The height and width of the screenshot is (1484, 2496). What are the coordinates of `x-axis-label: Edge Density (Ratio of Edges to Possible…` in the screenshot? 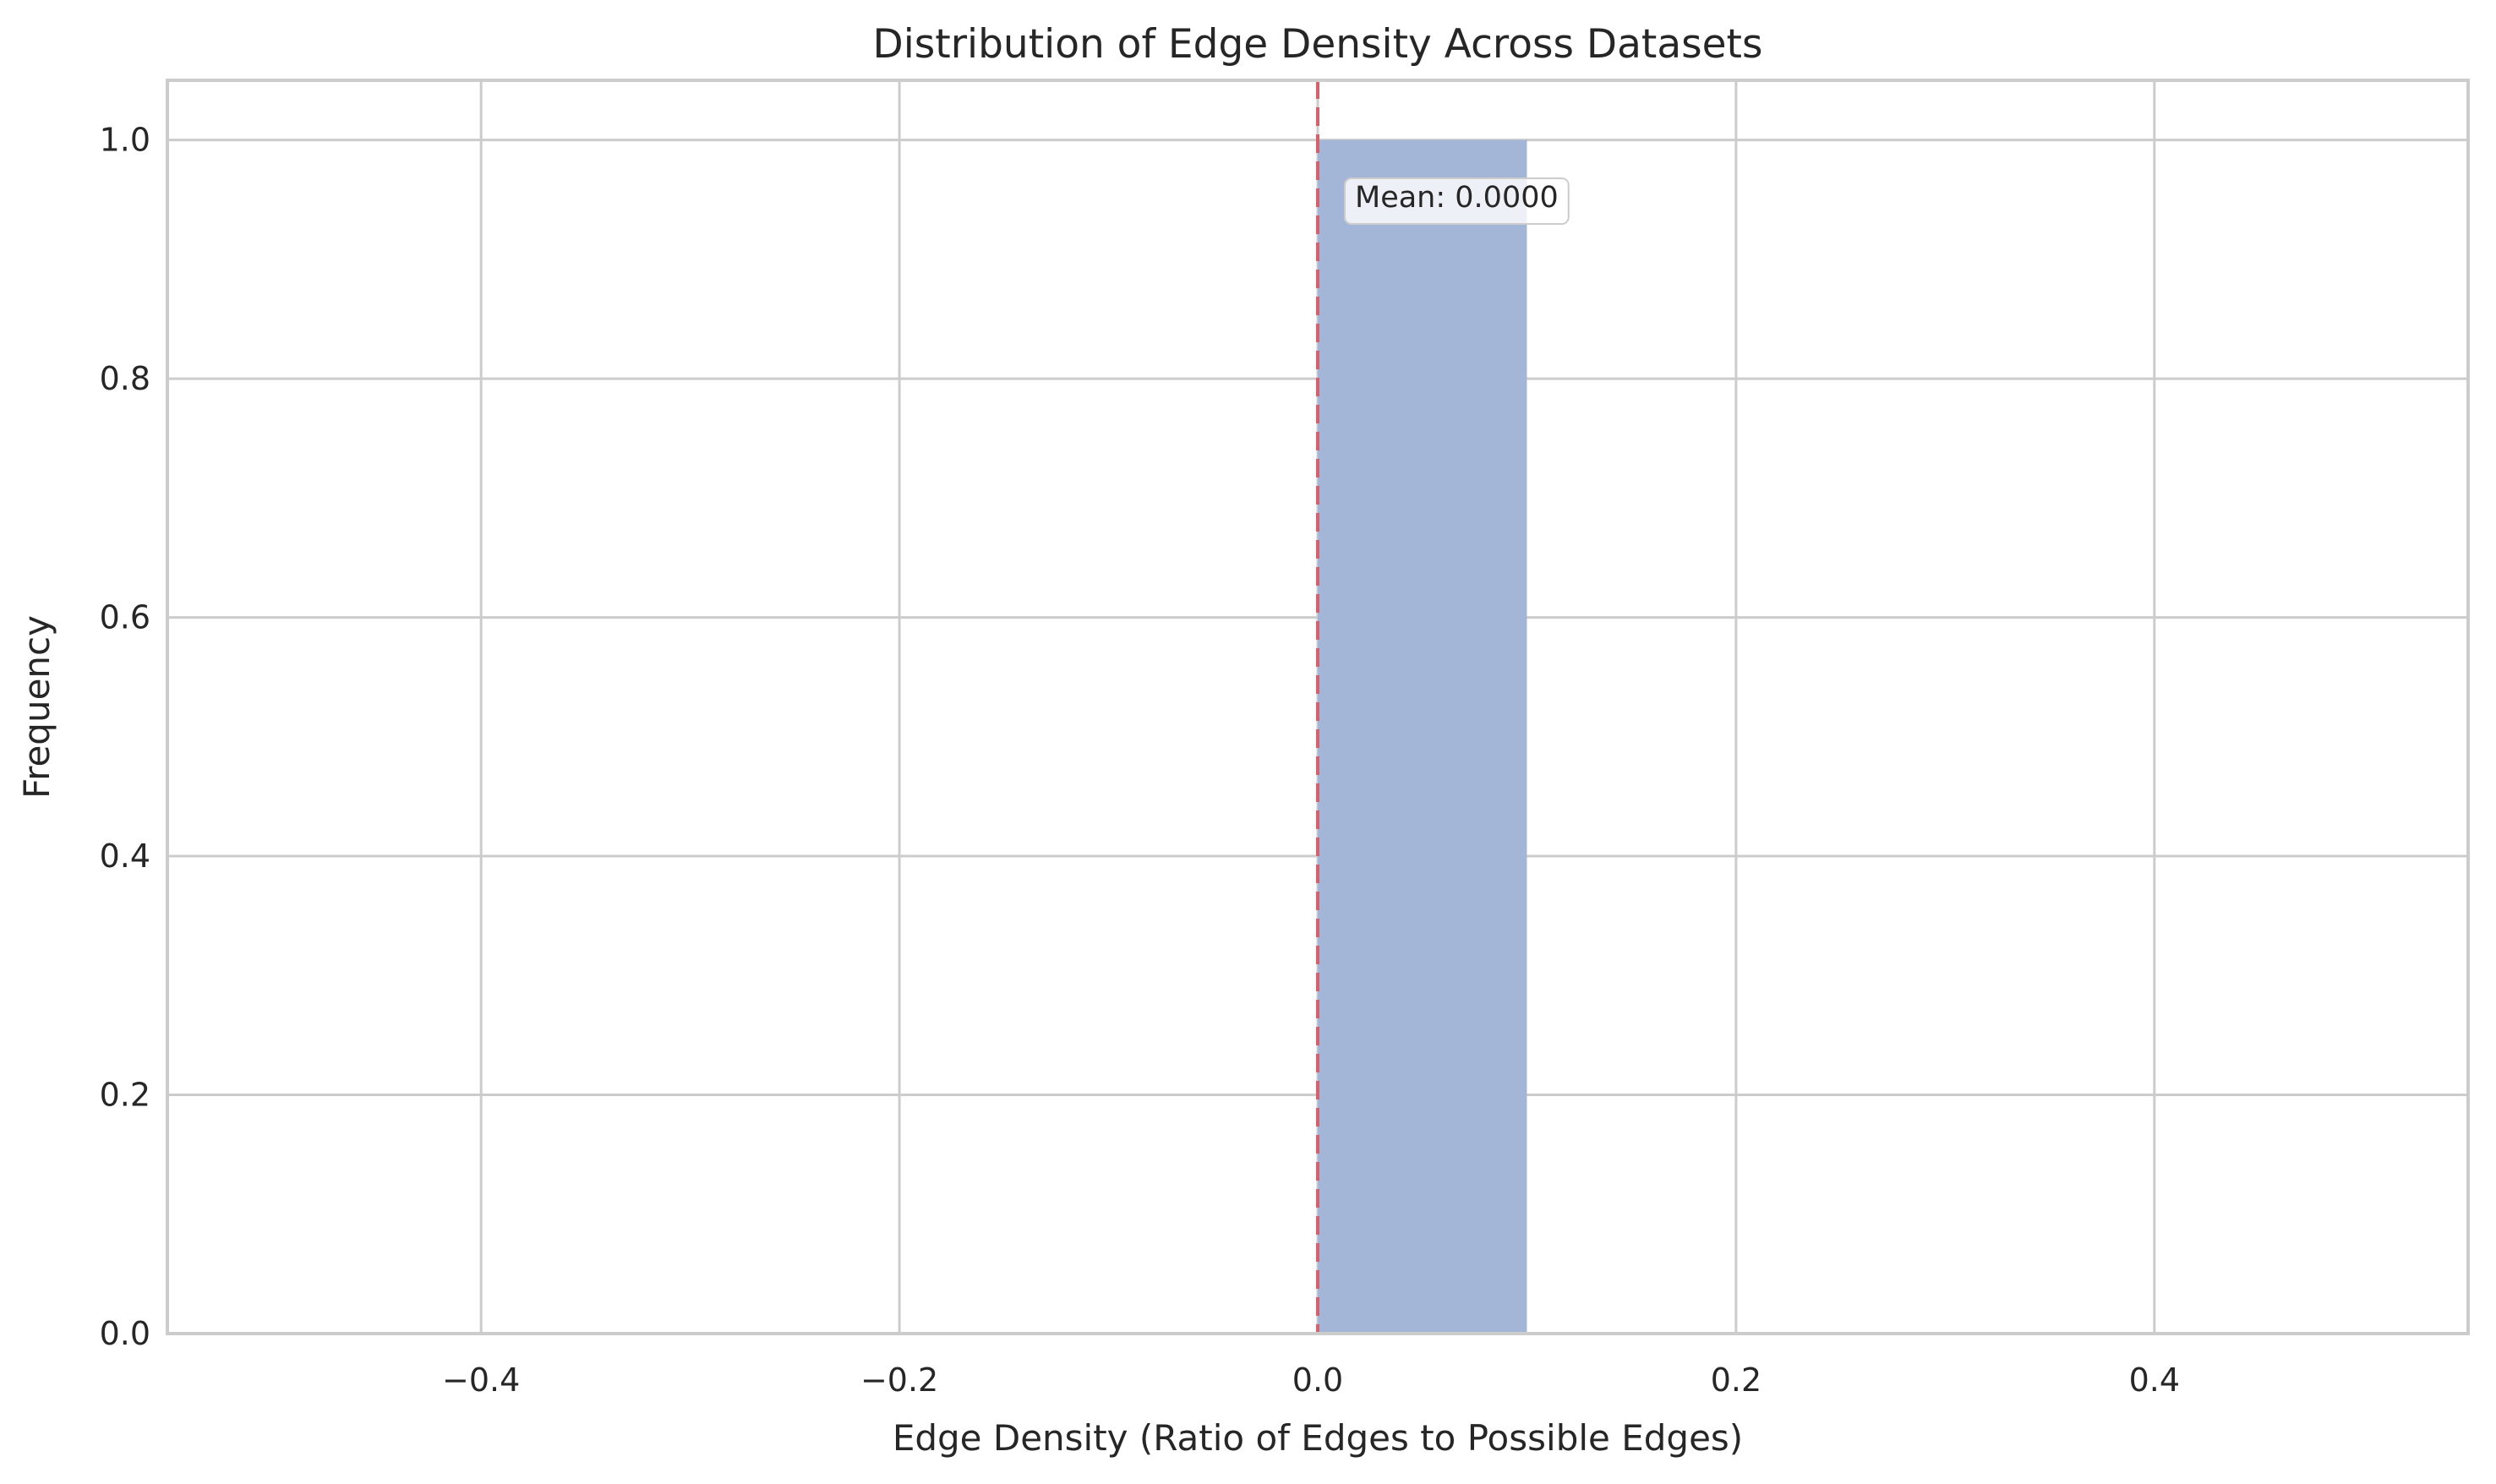 It's located at (1318, 1438).